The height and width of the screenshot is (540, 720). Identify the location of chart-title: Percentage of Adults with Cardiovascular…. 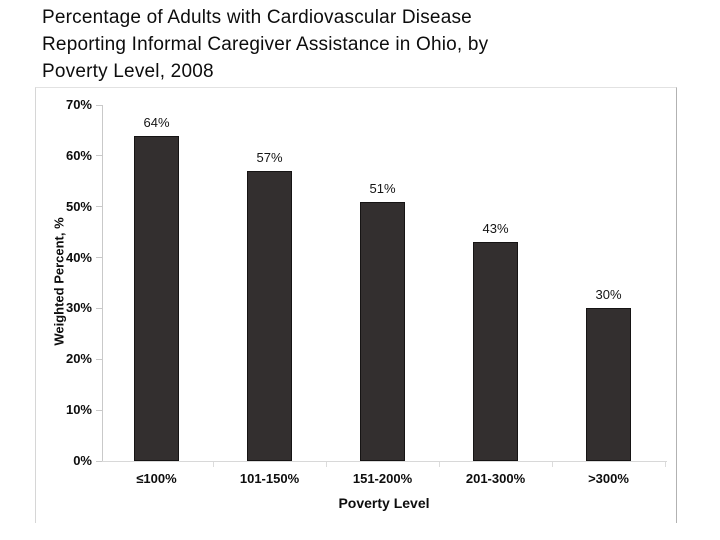
(362, 44).